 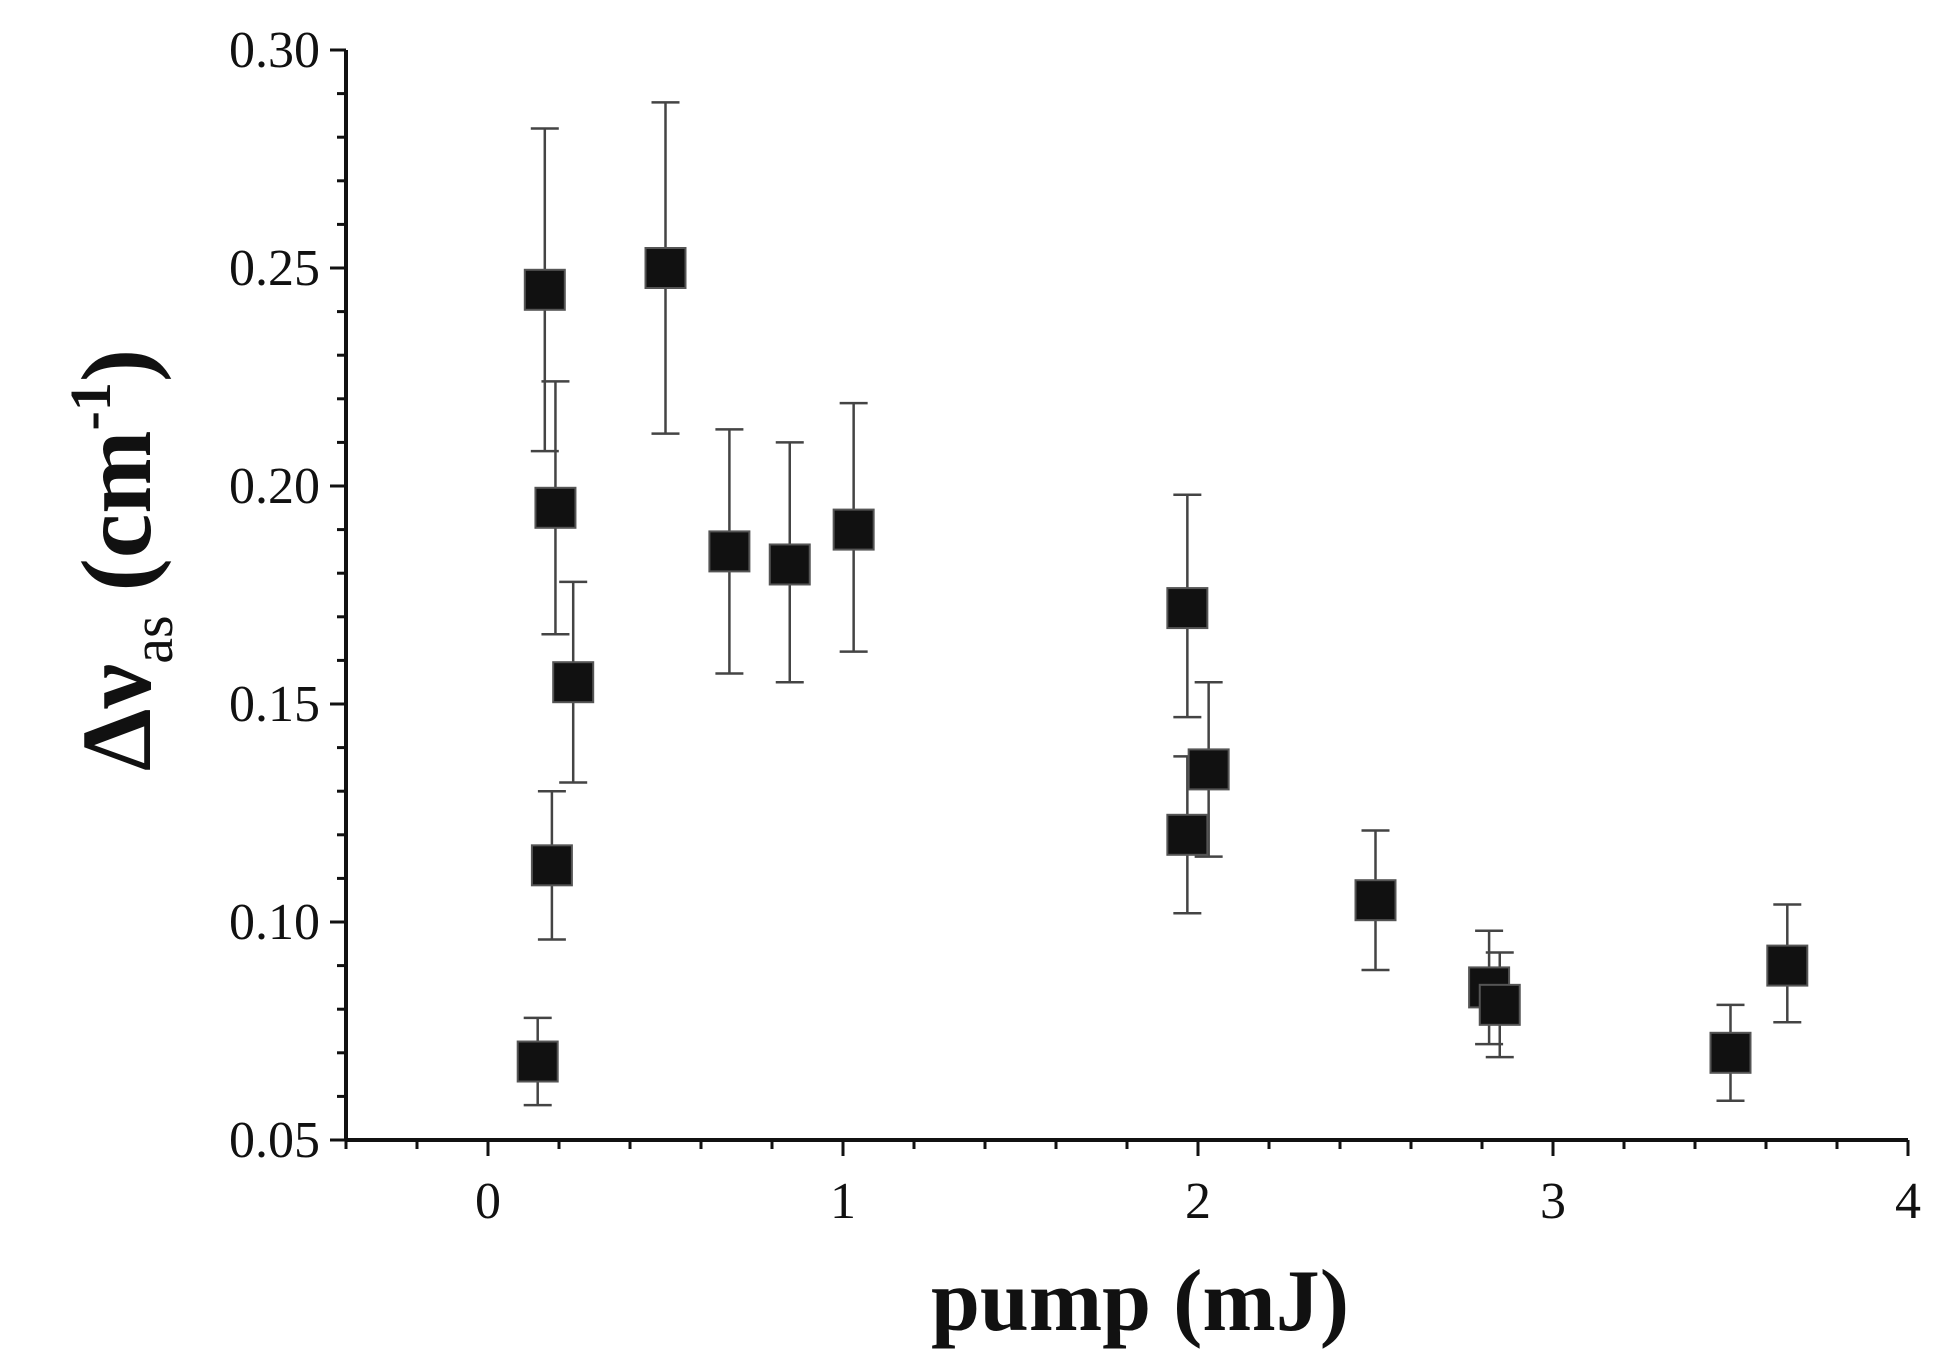 What do you see at coordinates (274, 922) in the screenshot?
I see `y-tick-label: 0.10` at bounding box center [274, 922].